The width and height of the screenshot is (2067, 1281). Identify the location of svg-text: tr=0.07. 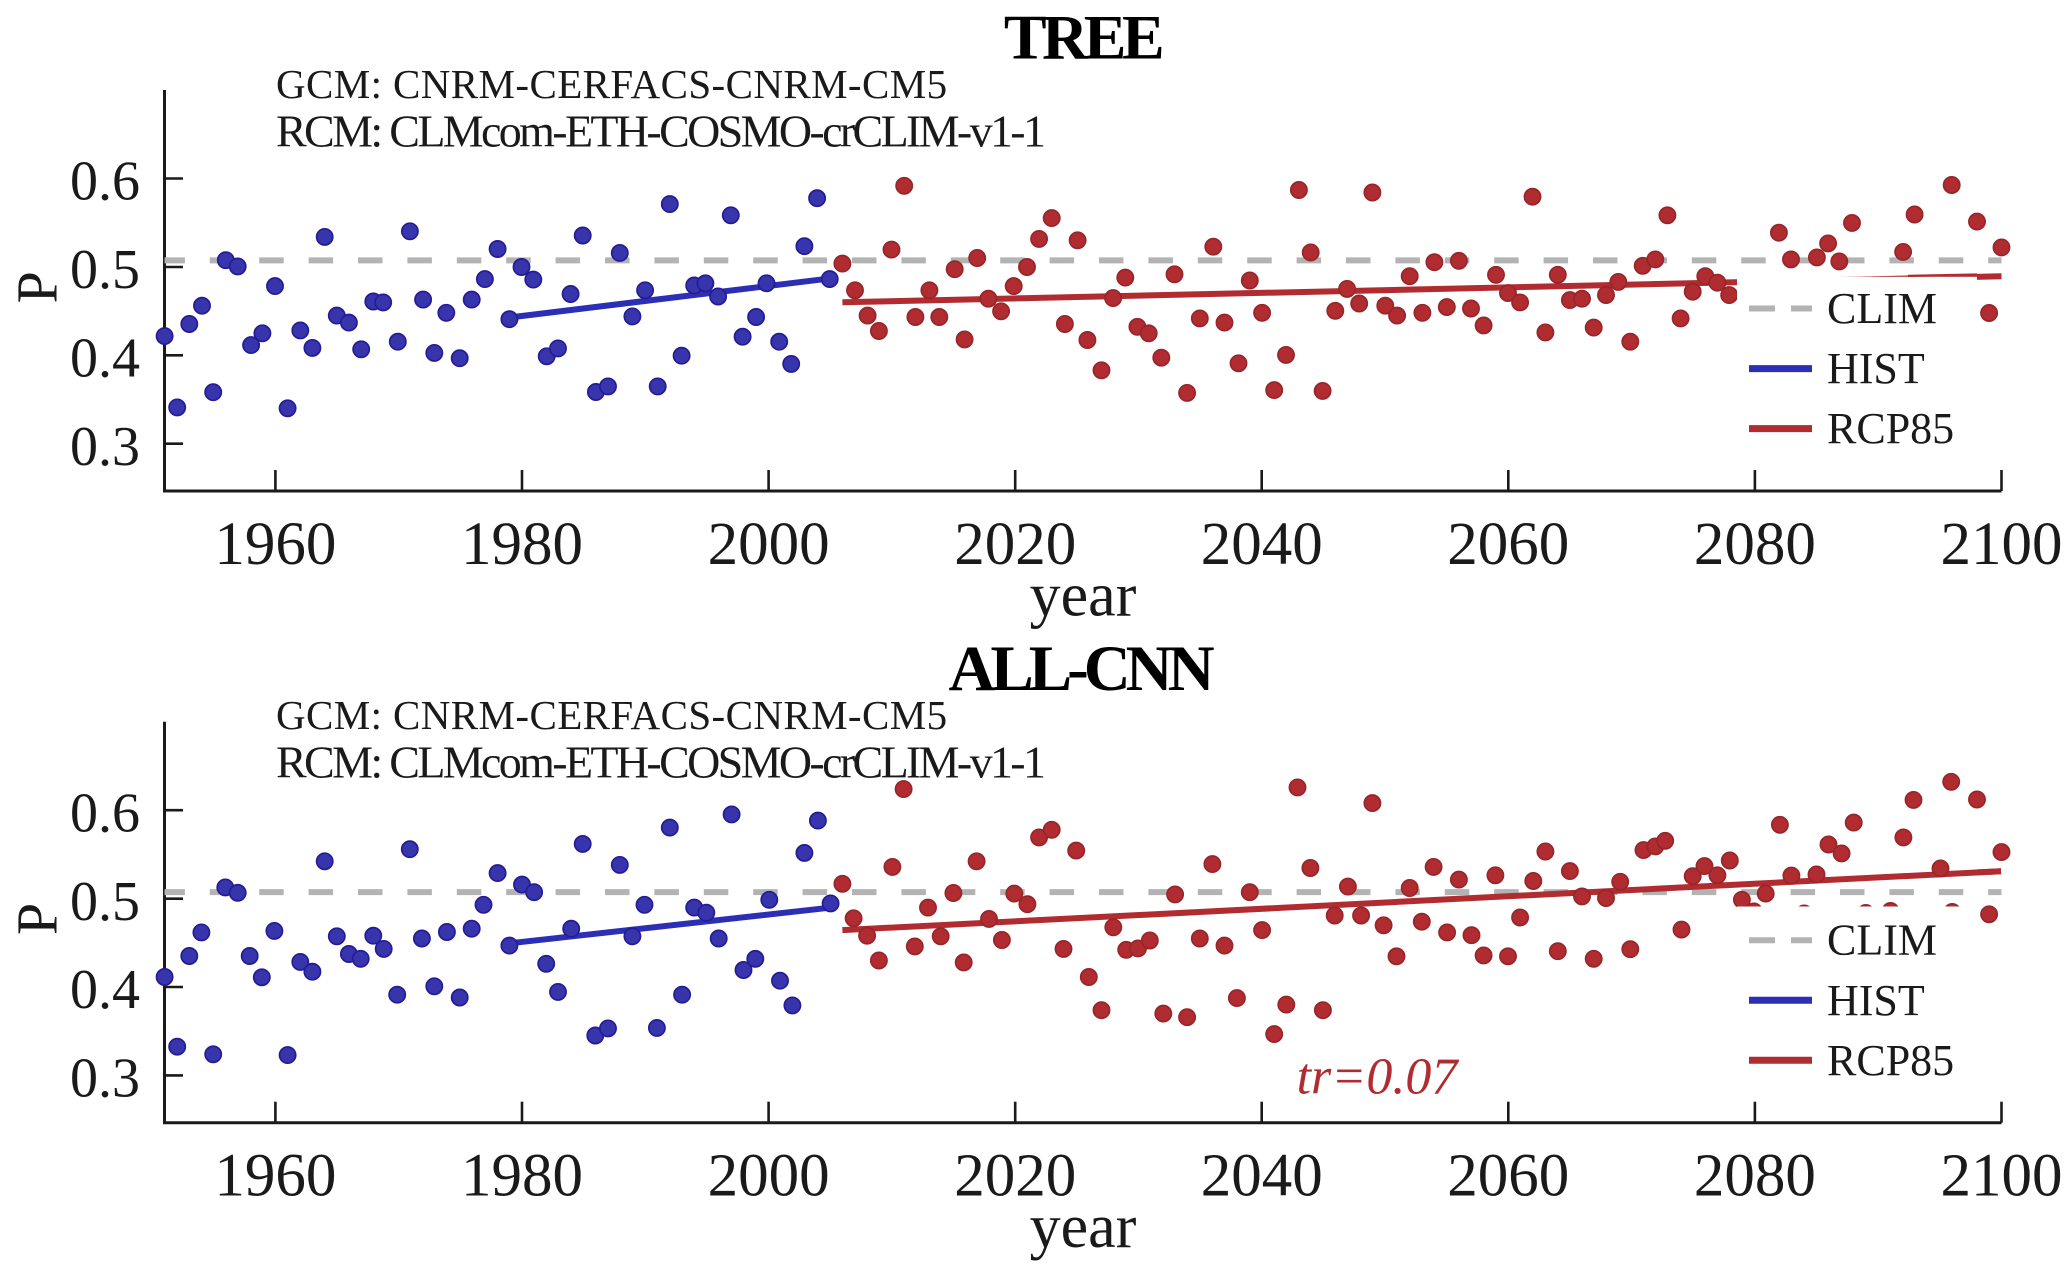
(1378, 1077).